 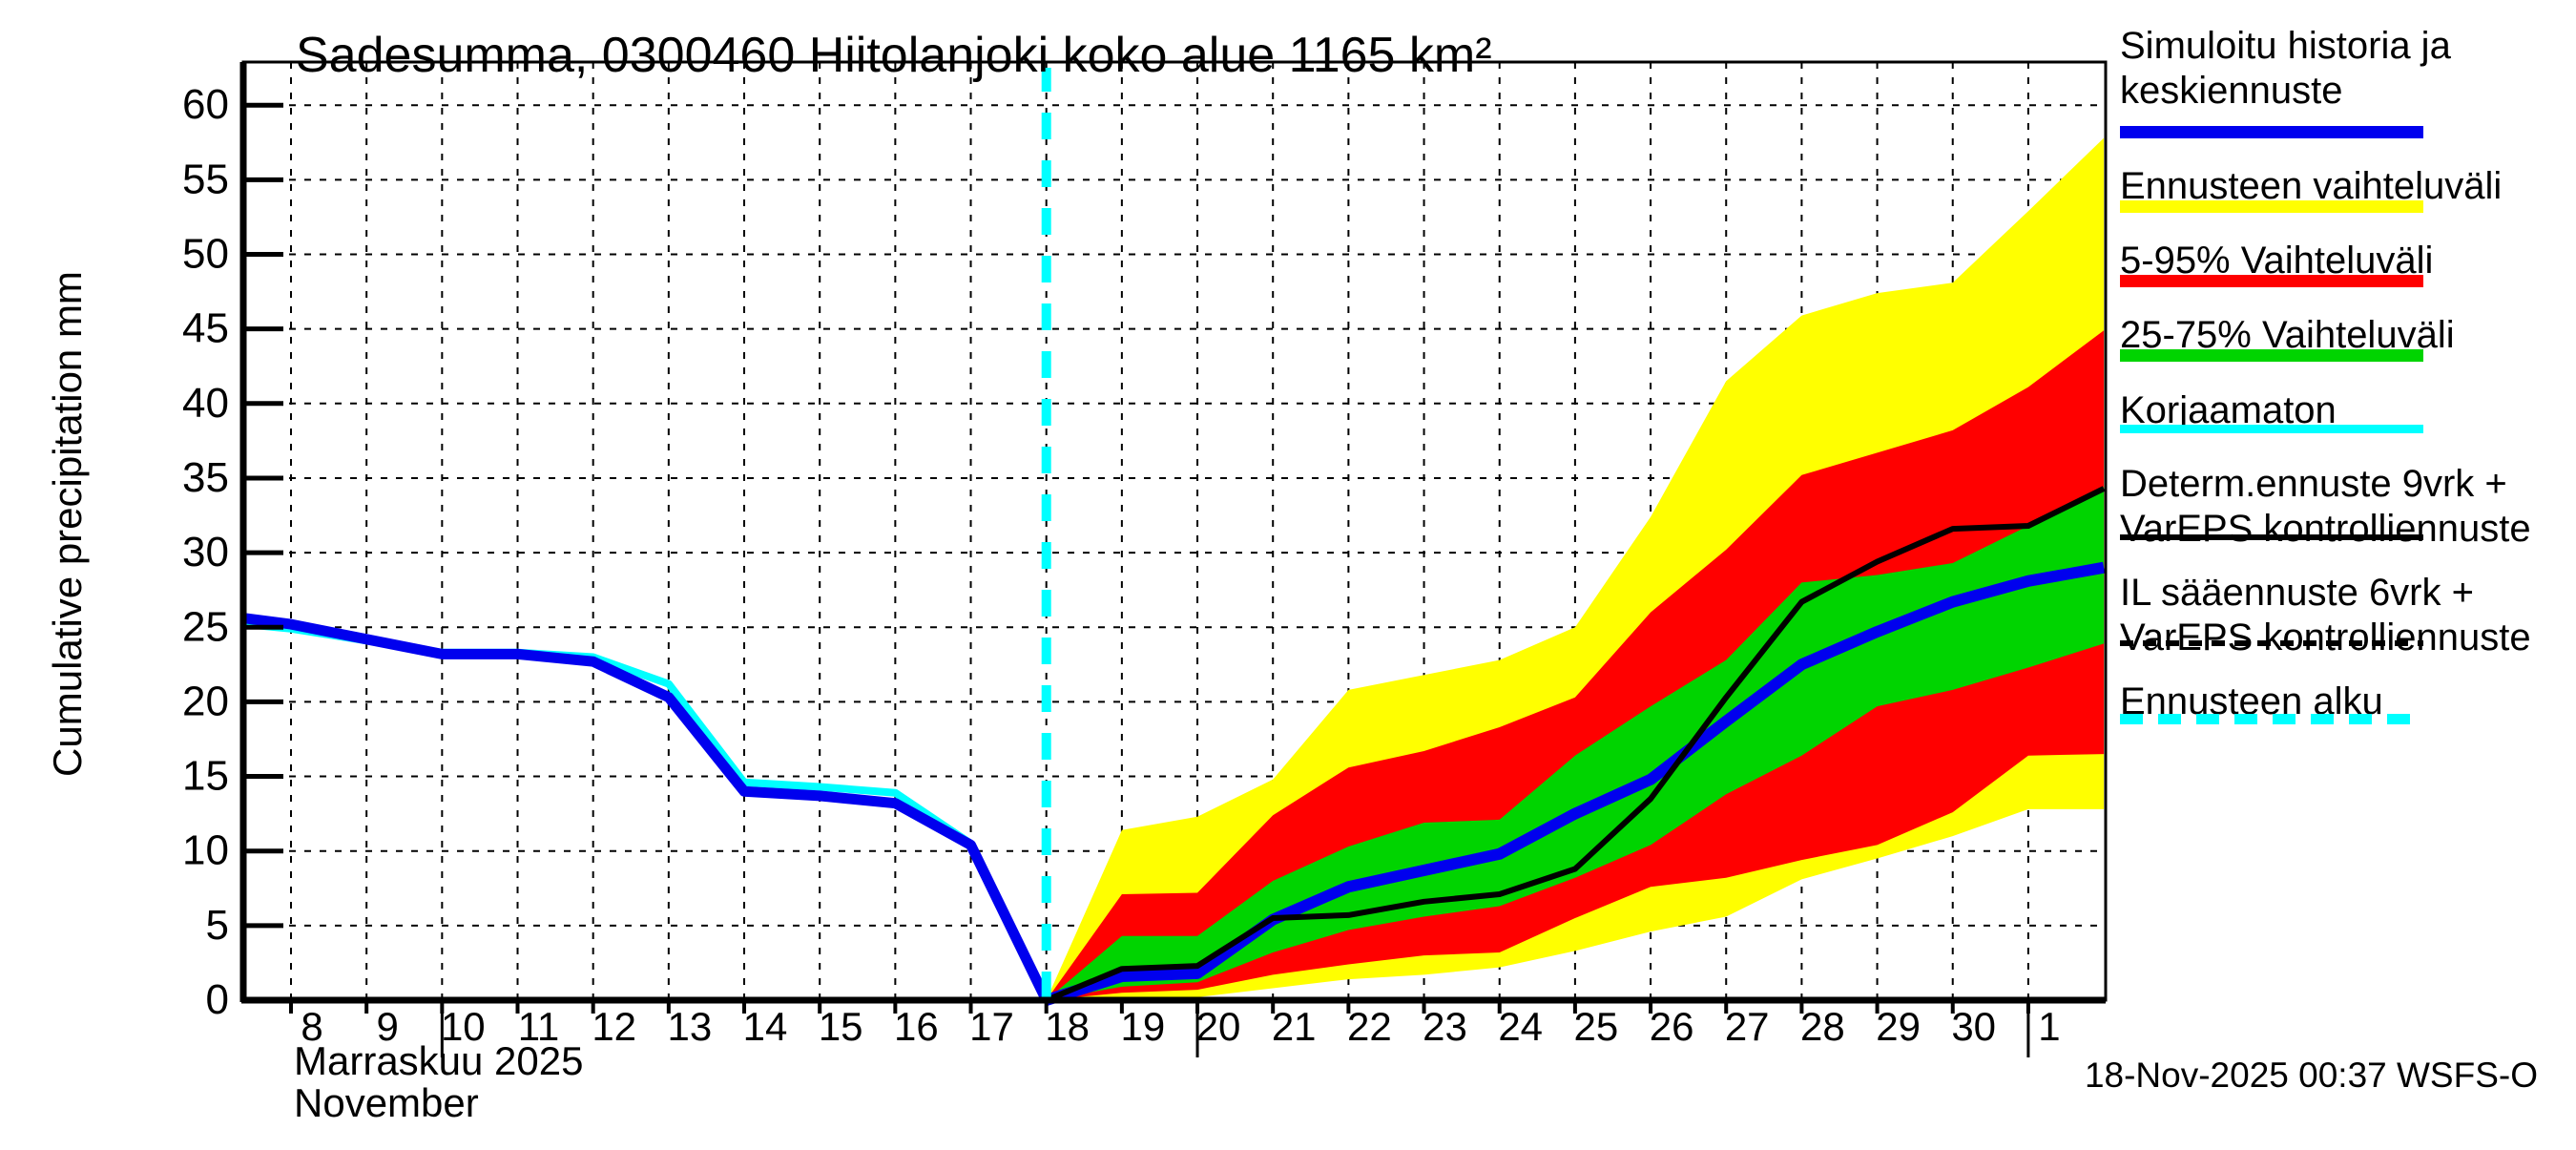 I want to click on legend-swatch-il-weather-forecast, so click(x=2271, y=643).